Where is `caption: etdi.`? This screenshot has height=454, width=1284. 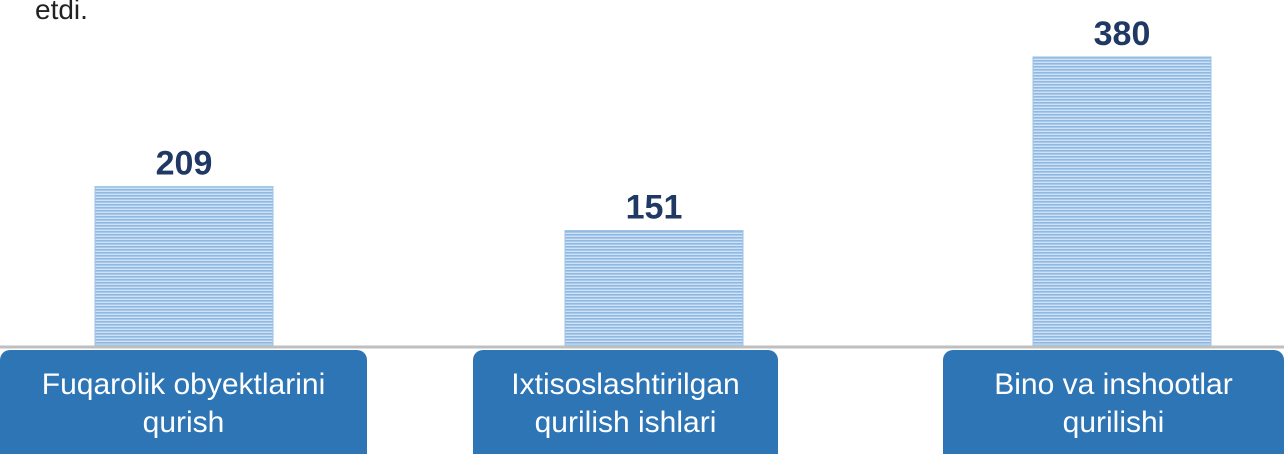
caption: etdi. is located at coordinates (61, 12).